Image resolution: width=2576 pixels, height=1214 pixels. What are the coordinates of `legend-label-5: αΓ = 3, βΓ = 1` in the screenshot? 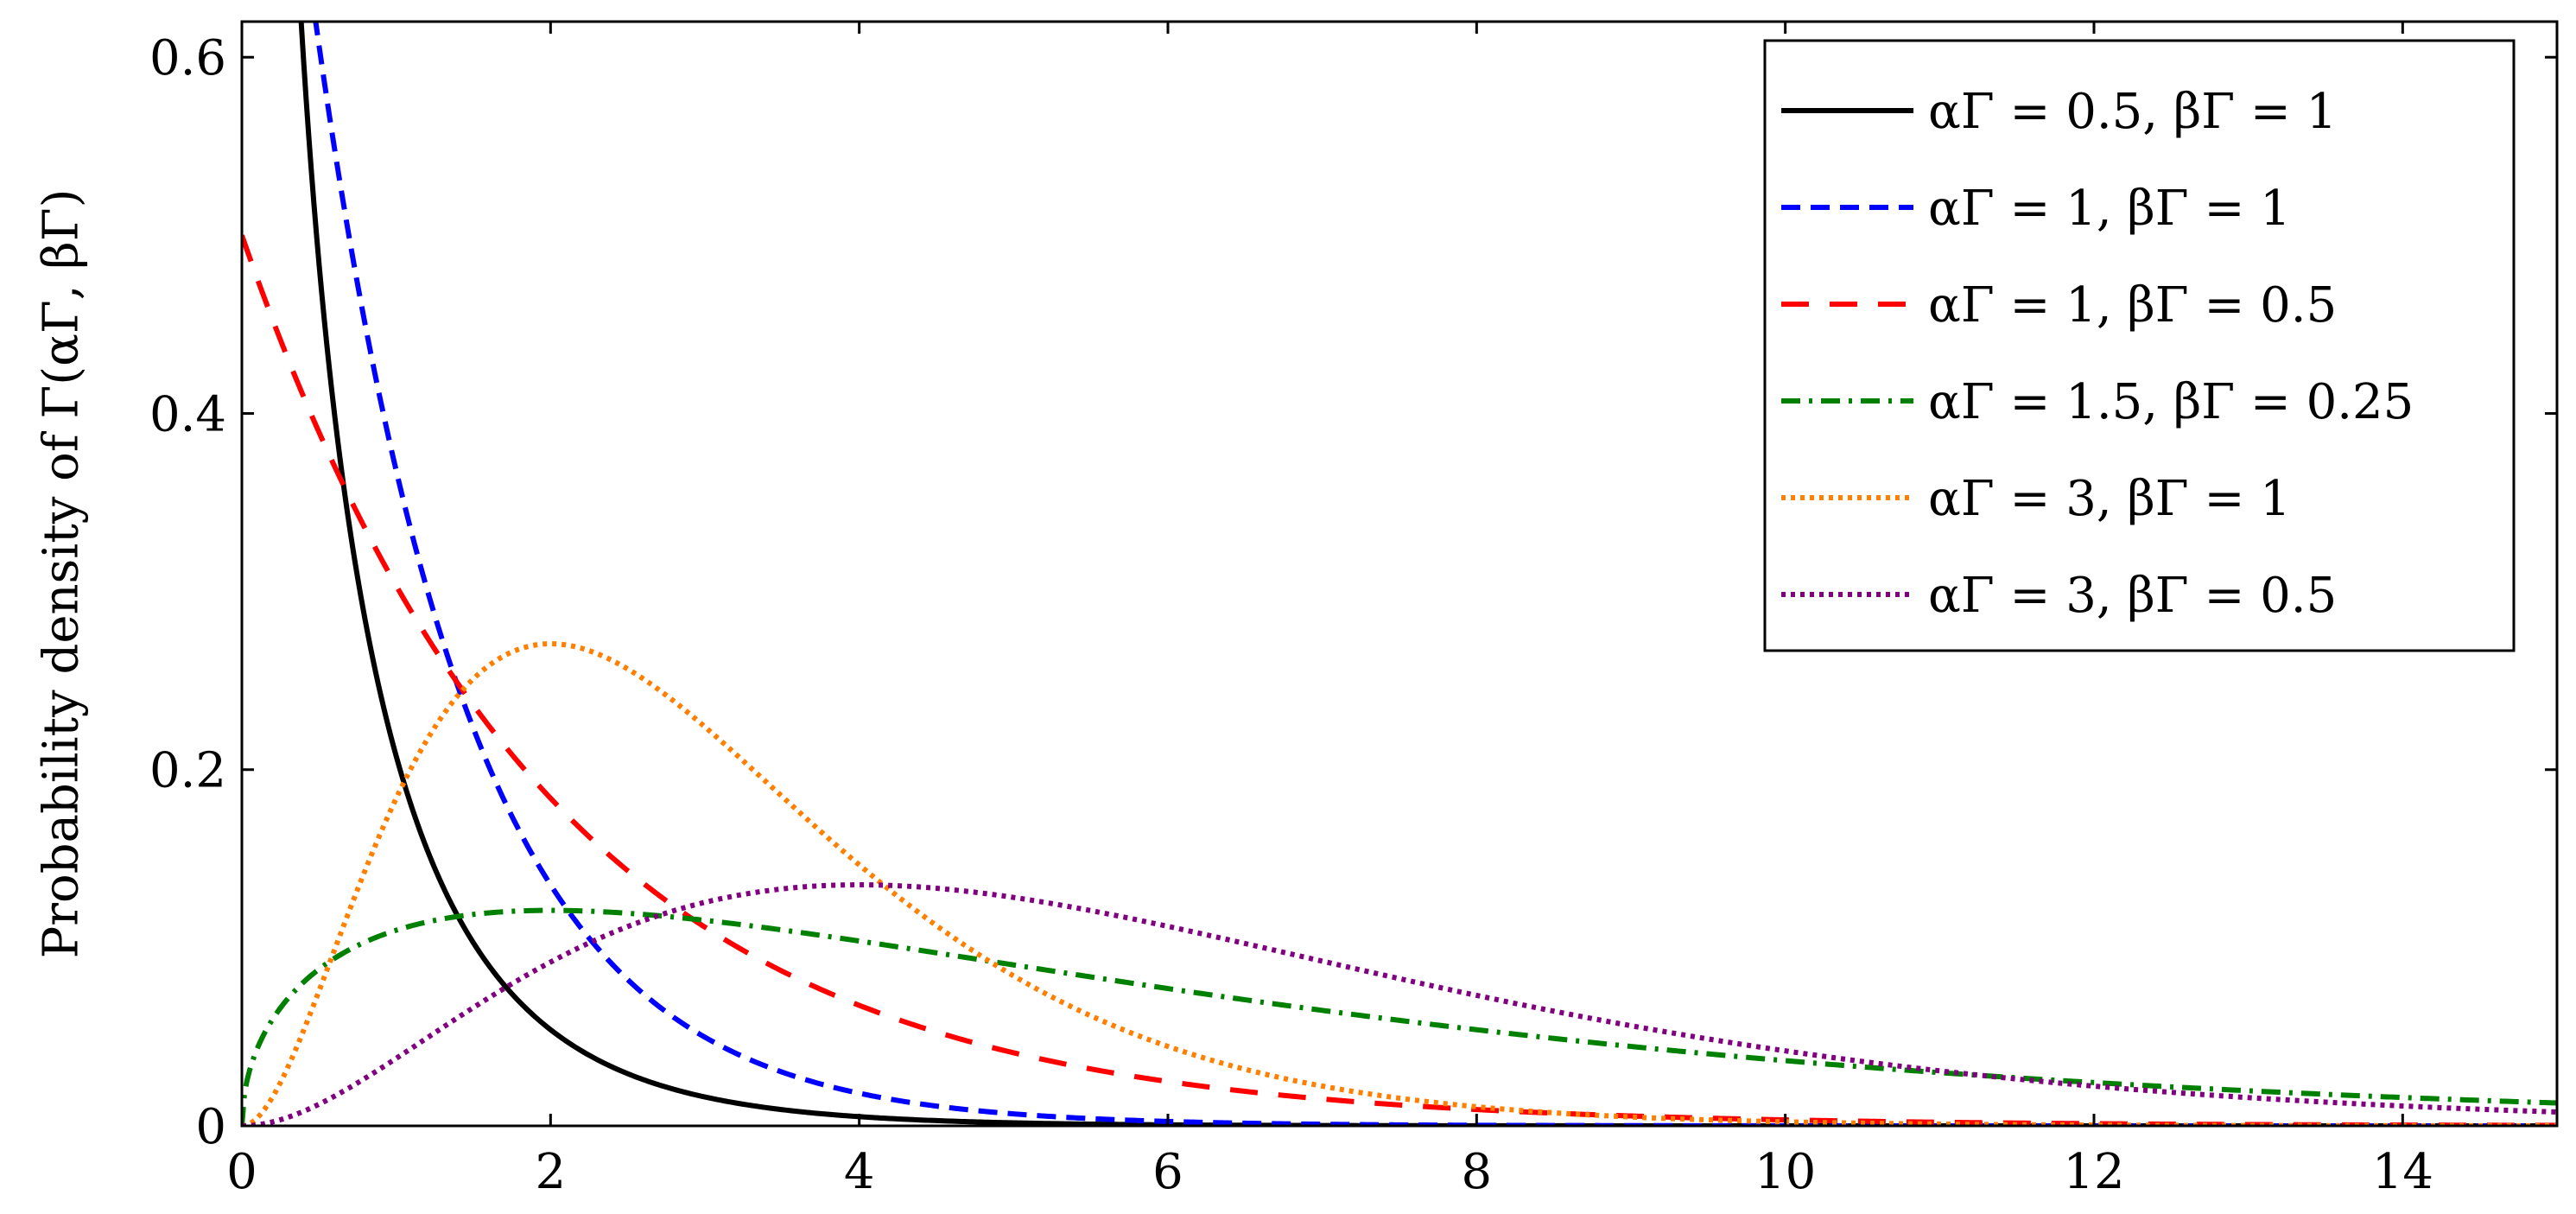 It's located at (2109, 499).